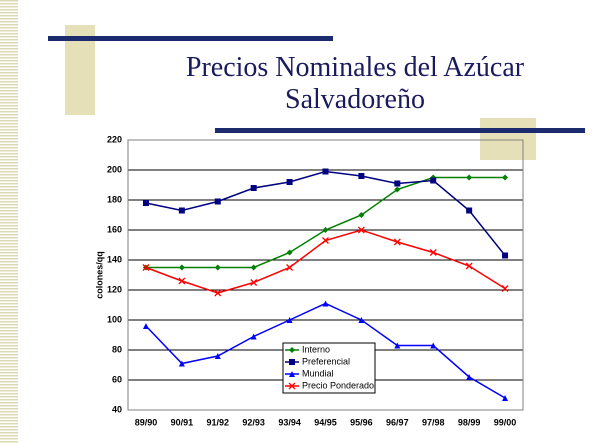  What do you see at coordinates (114, 289) in the screenshot?
I see `y-tick-label: 120` at bounding box center [114, 289].